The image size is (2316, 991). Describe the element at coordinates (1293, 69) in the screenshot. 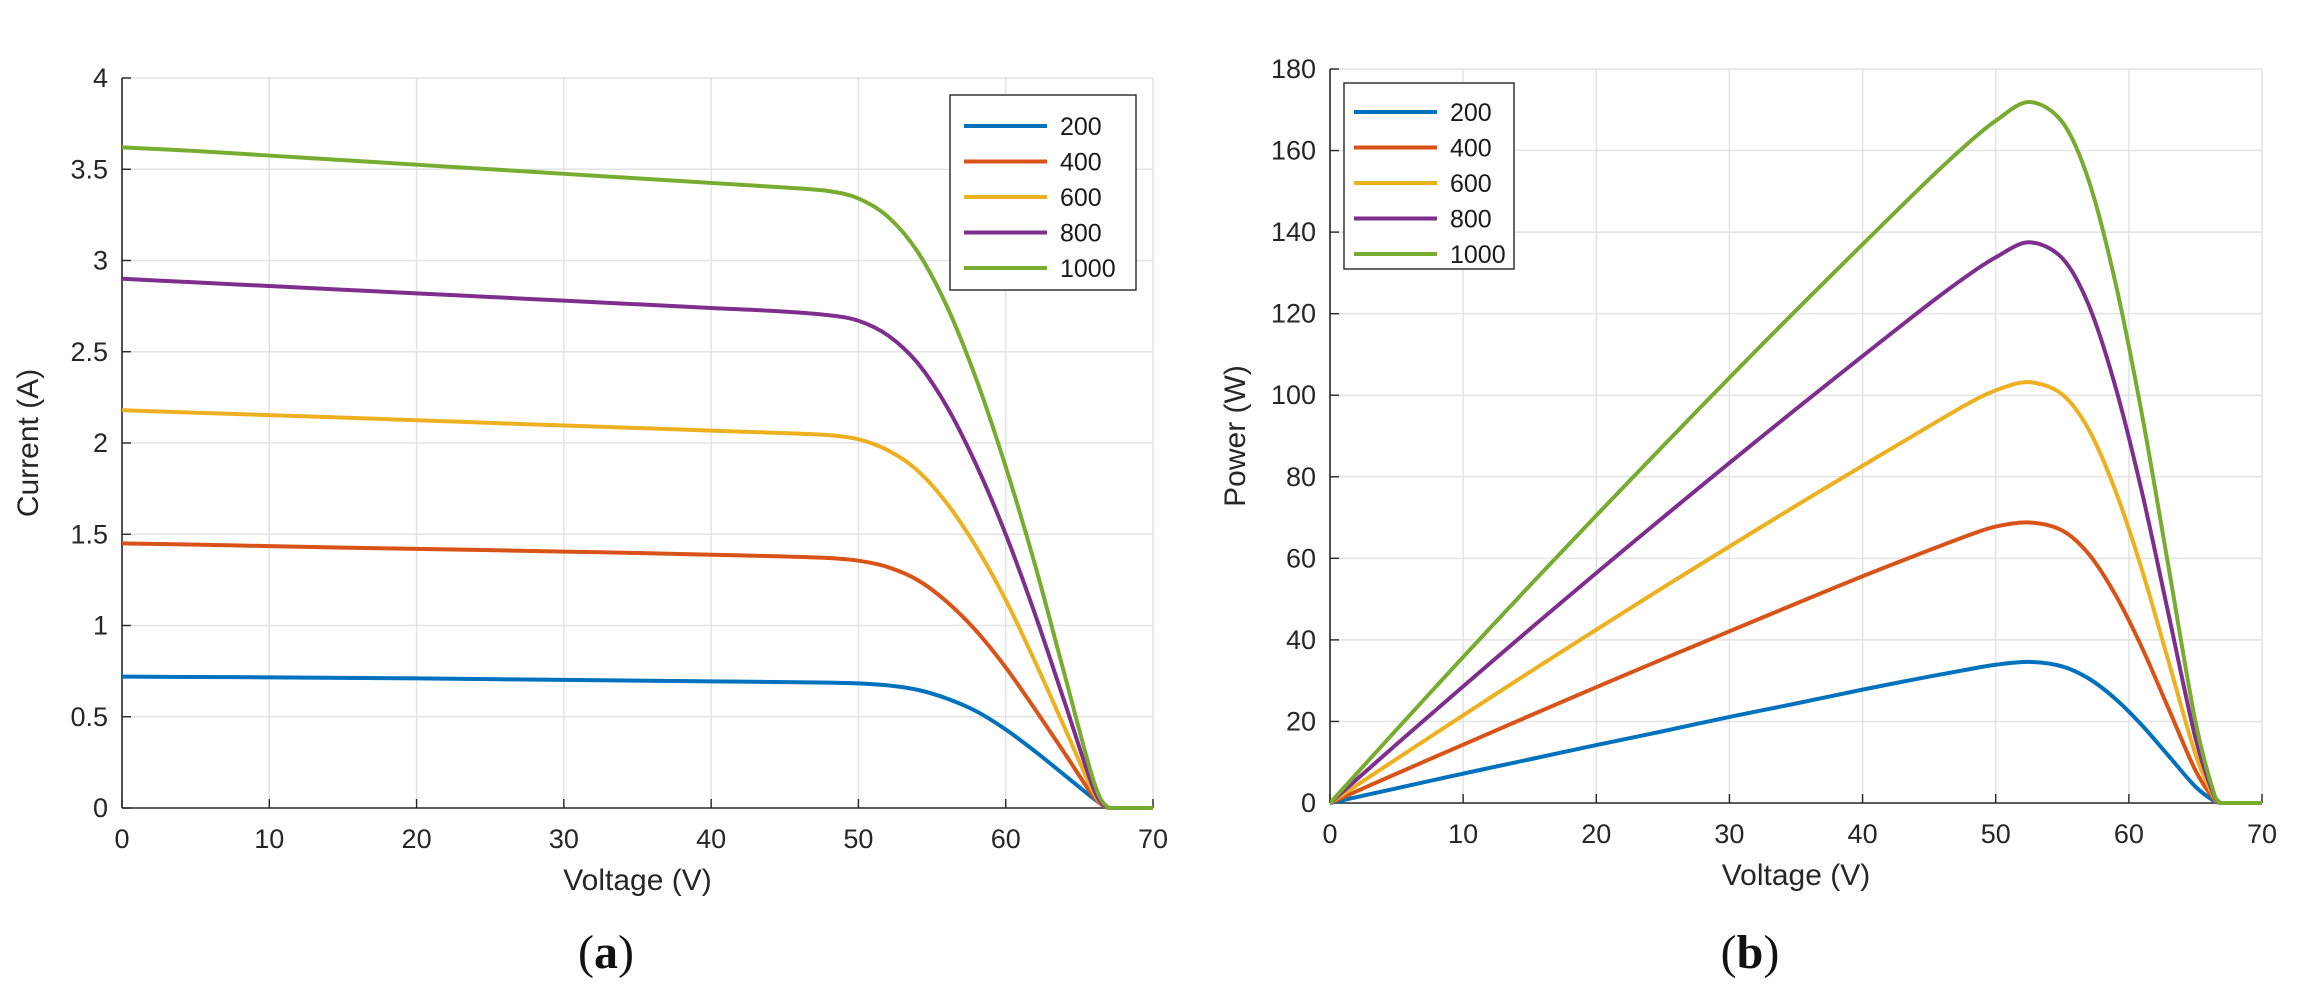

I see `y-tick-label: 180` at that location.